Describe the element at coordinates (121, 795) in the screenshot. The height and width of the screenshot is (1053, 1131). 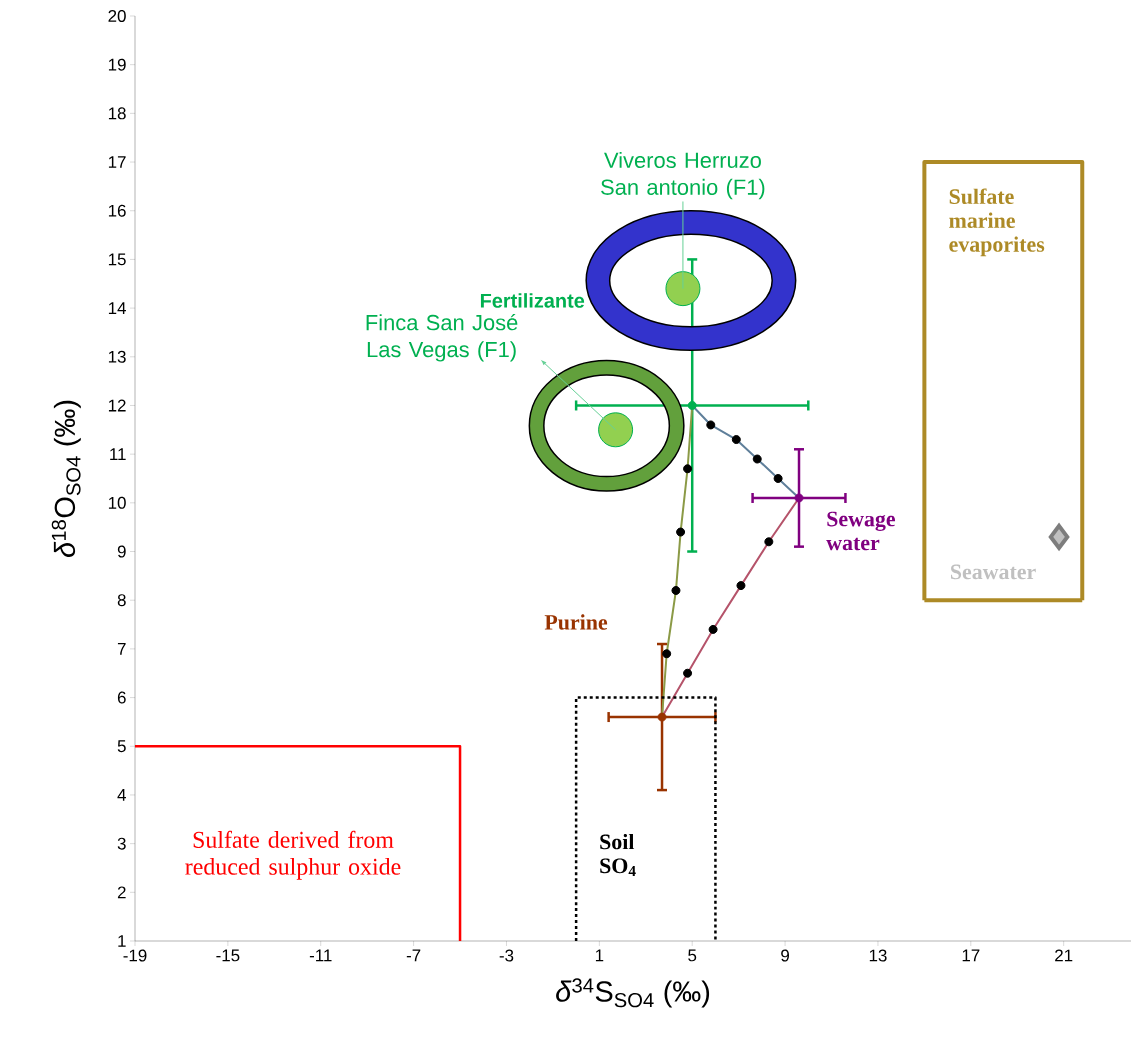
I see `y-tick-label: 4` at that location.